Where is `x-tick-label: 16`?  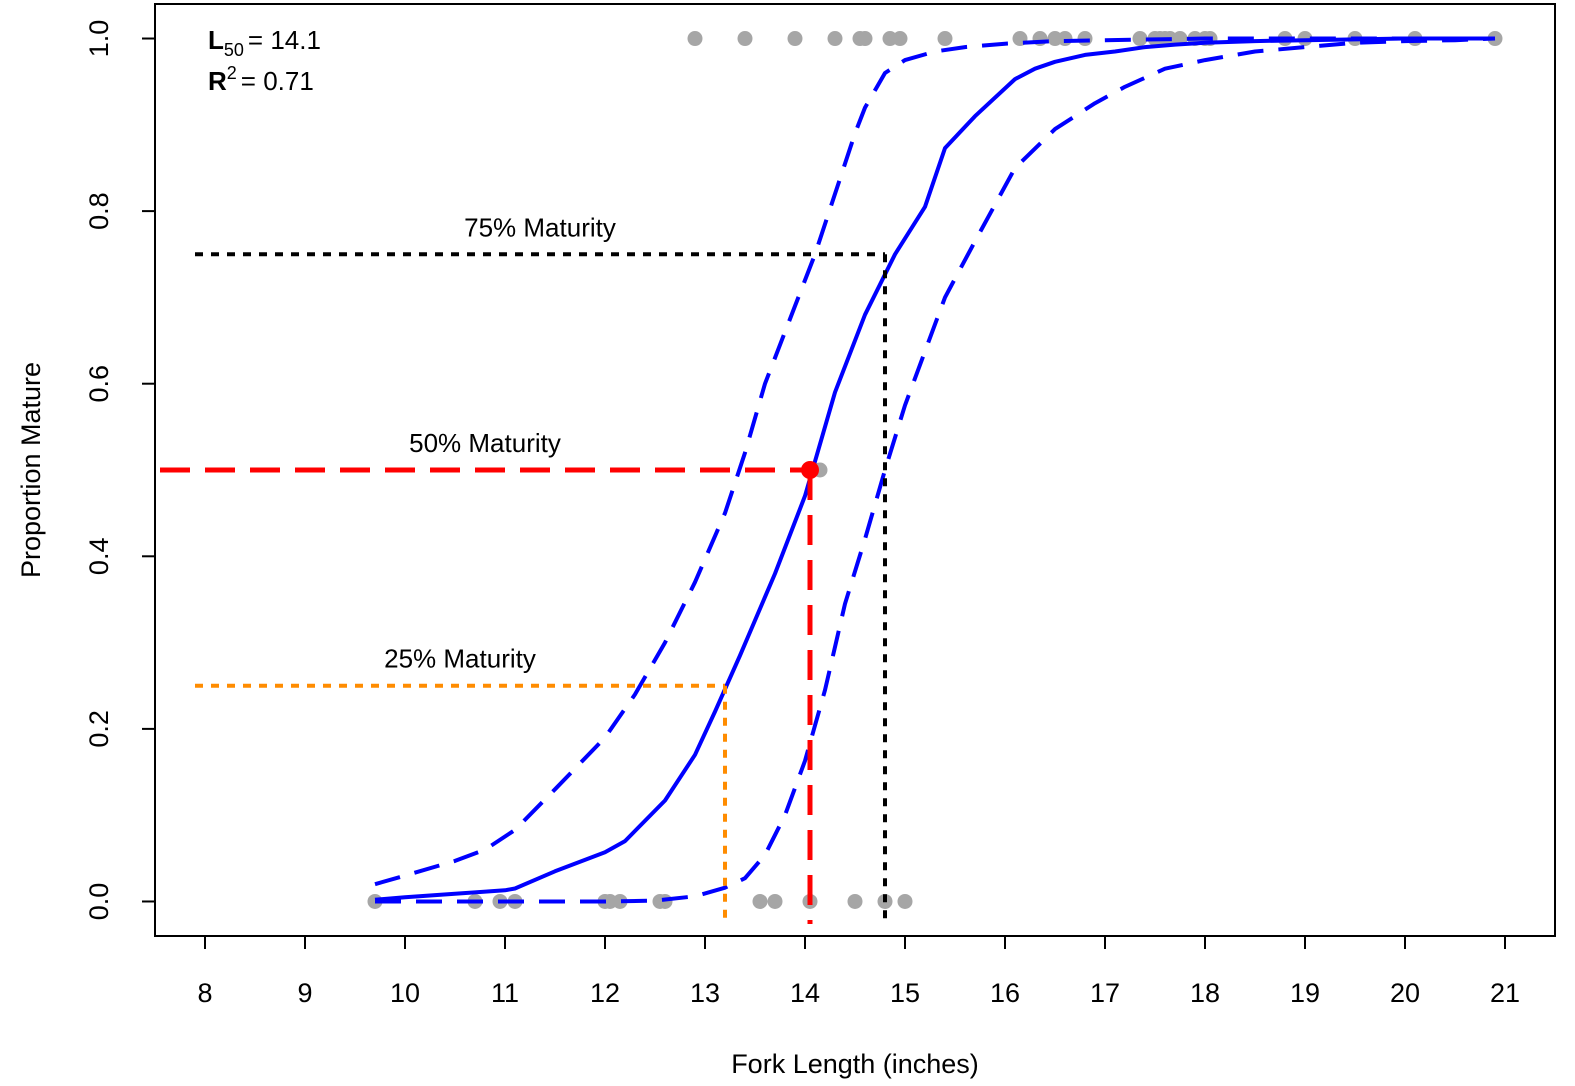
x-tick-label: 16 is located at coordinates (1005, 993).